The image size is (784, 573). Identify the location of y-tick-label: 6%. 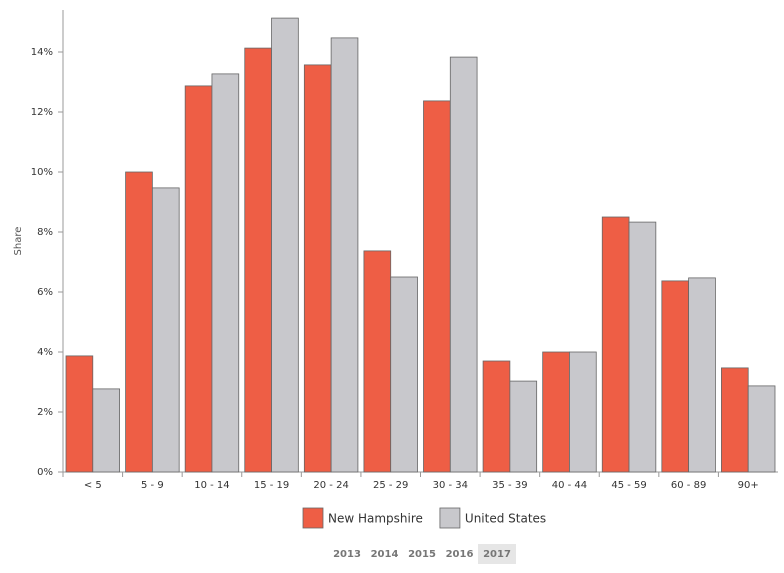
(45, 292).